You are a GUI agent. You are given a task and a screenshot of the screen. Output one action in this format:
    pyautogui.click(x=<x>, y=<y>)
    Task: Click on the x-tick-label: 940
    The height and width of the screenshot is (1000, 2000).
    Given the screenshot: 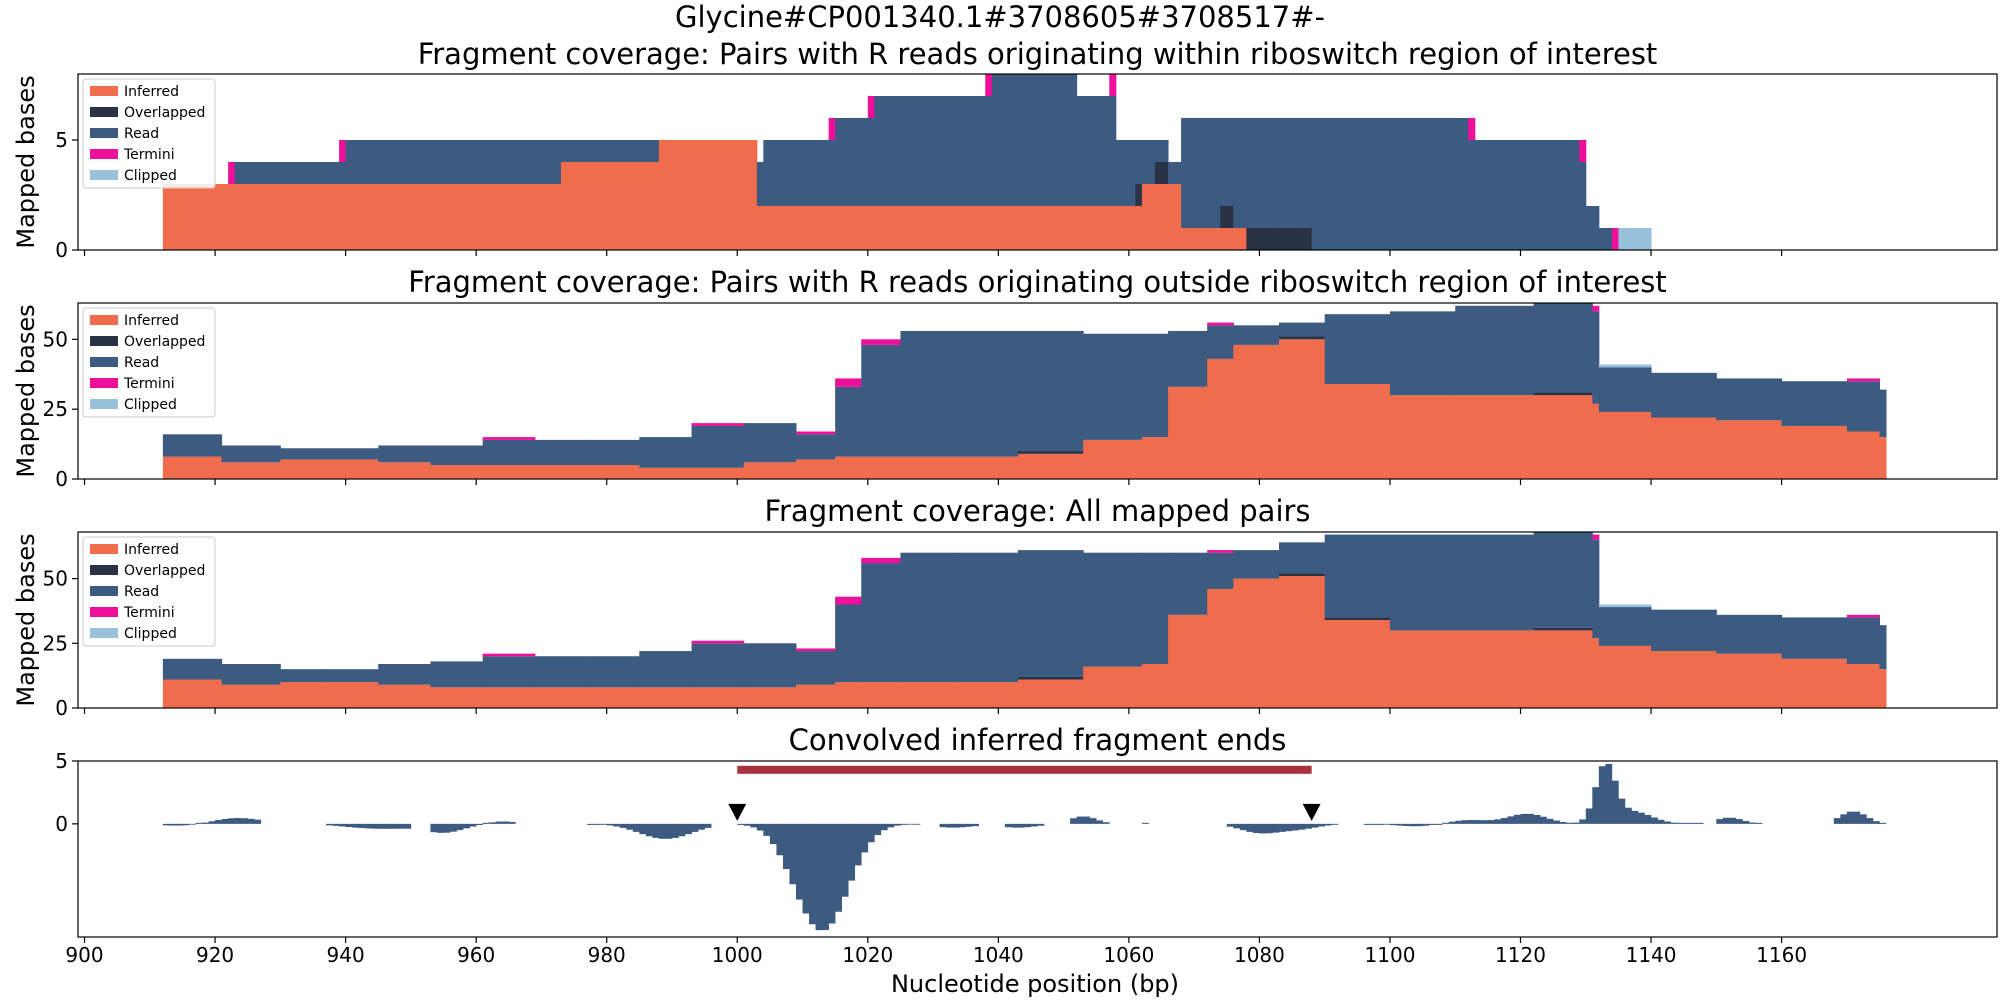 What is the action you would take?
    pyautogui.click(x=346, y=955)
    